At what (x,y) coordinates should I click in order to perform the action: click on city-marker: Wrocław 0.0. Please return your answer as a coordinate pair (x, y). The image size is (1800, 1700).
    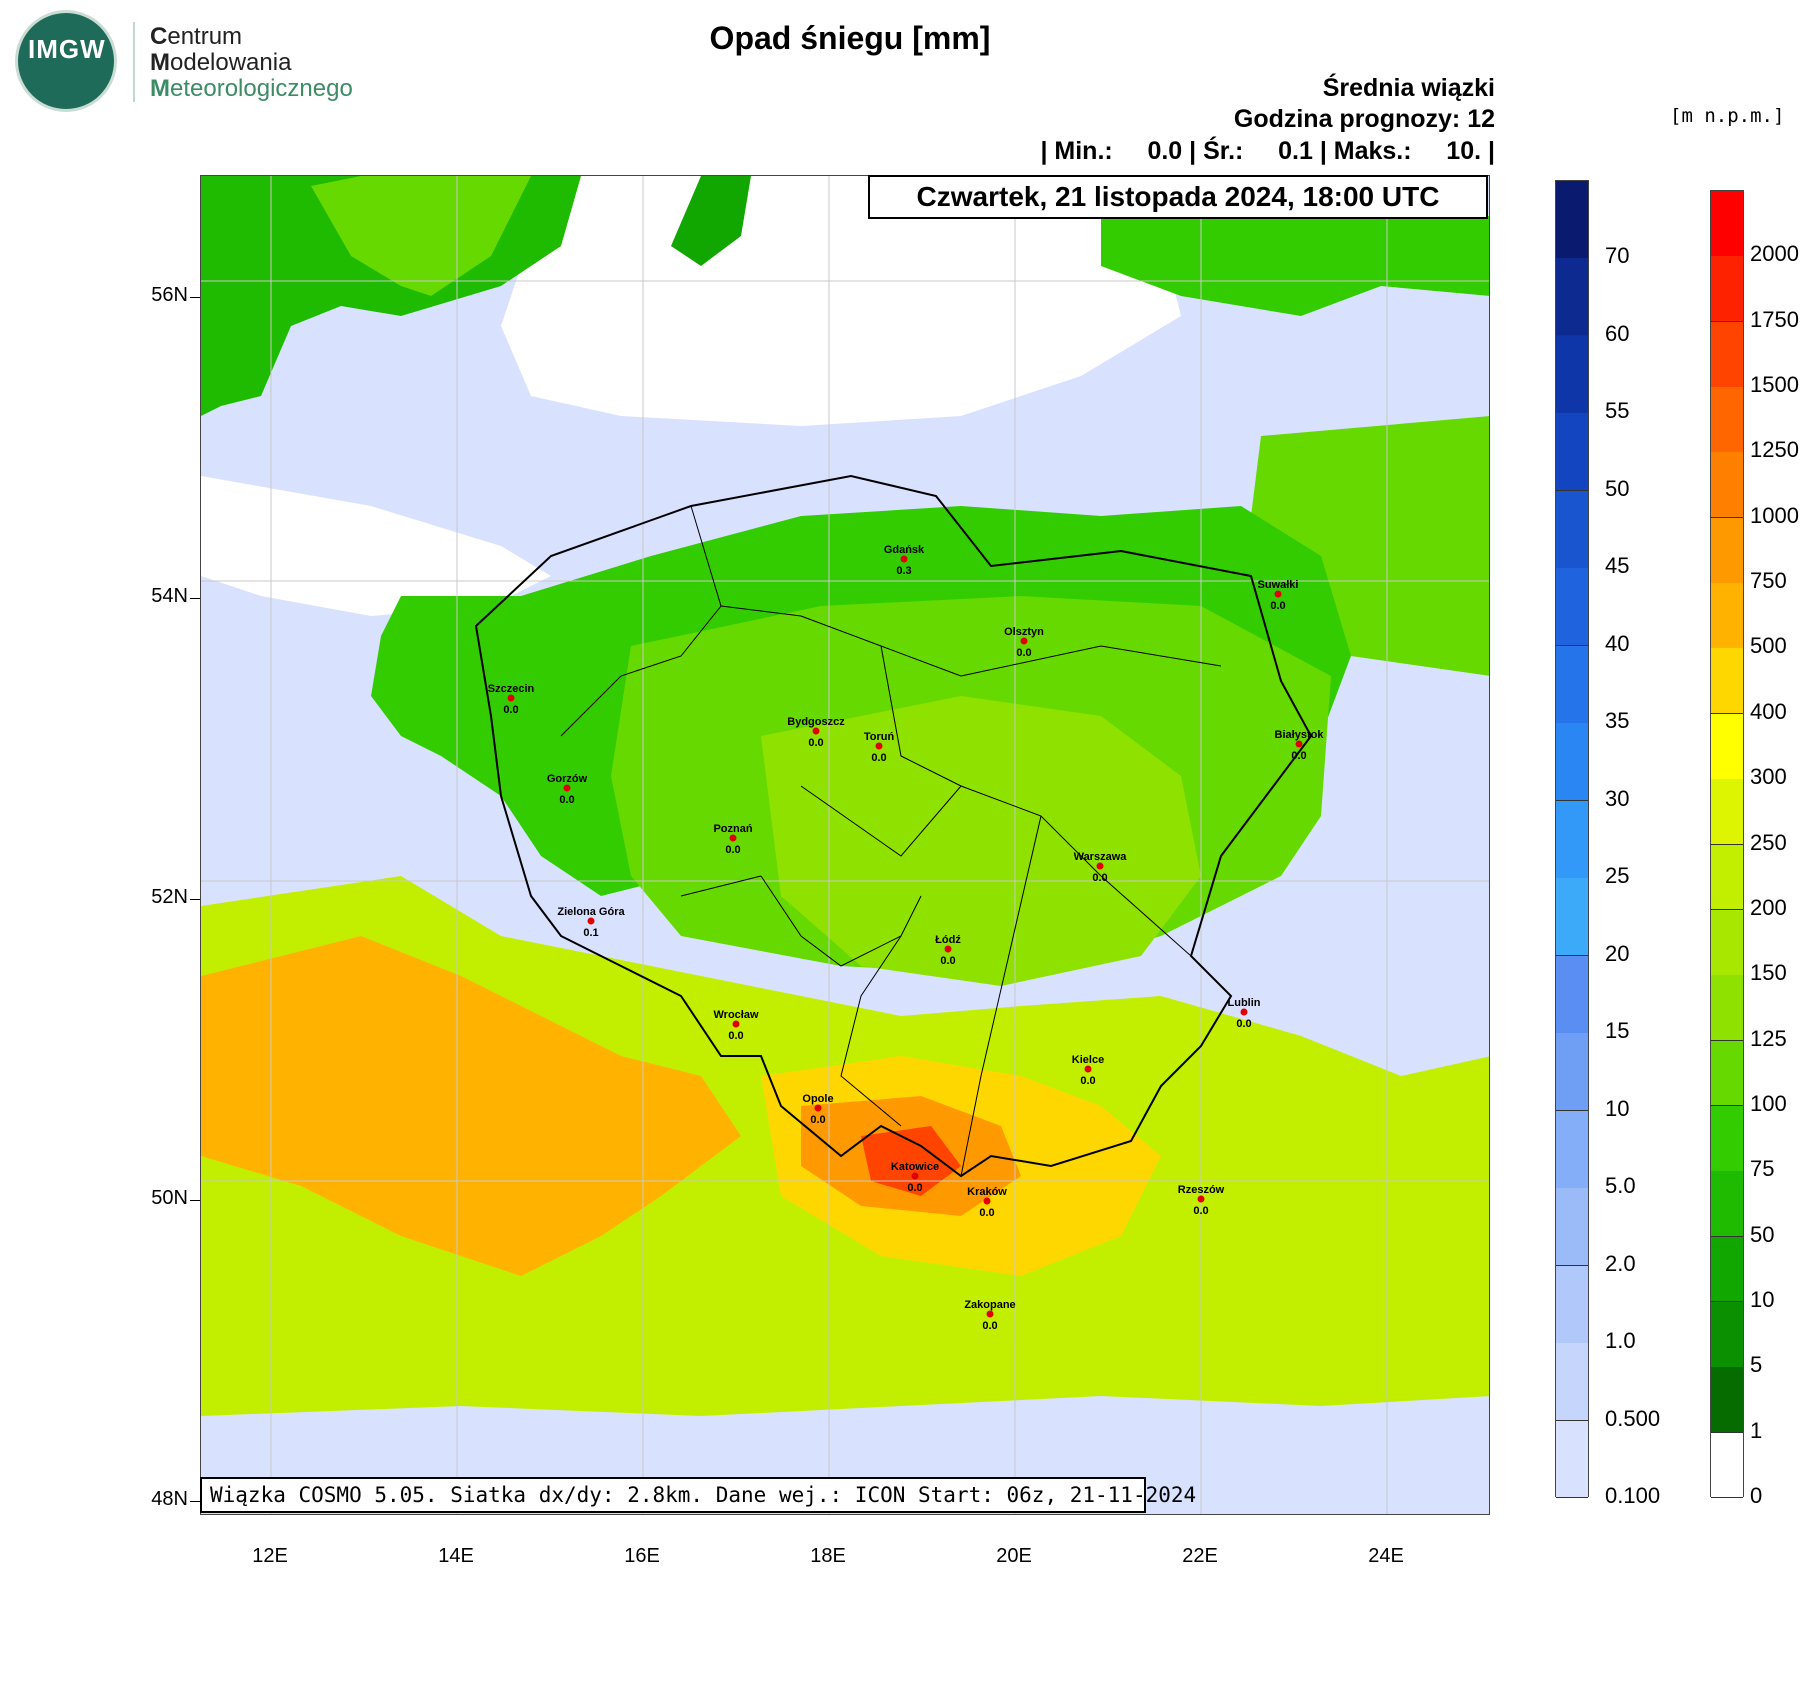
    Looking at the image, I should click on (735, 1025).